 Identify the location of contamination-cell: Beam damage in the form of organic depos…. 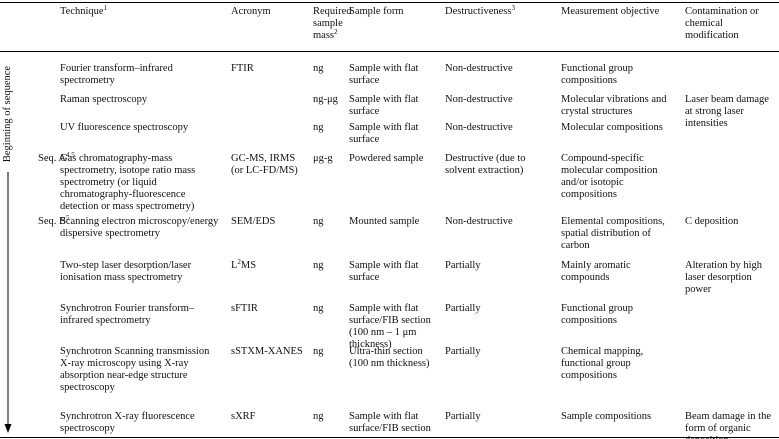
(728, 425).